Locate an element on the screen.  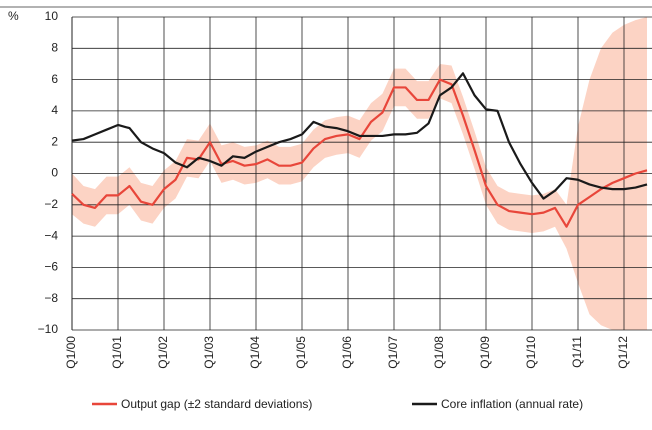
x-tick-label: Q1/09 is located at coordinates (485, 352).